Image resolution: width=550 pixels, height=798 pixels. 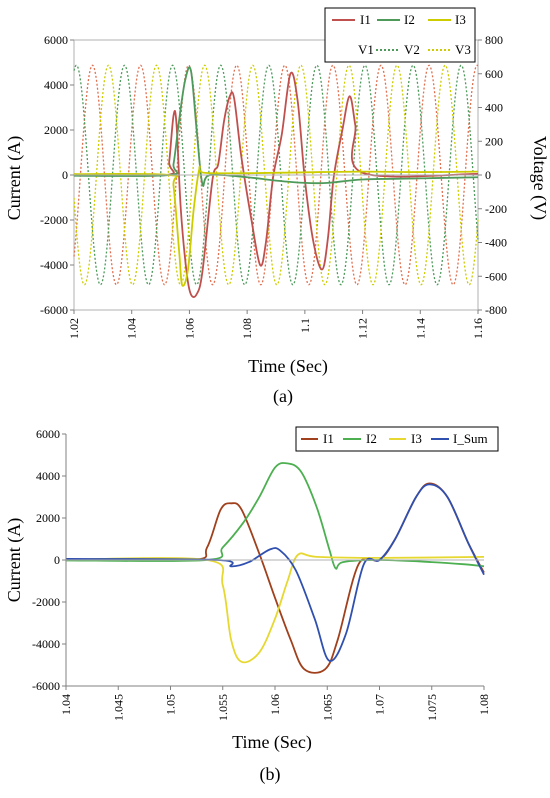 I want to click on chart-a-y2tick-label: -600, so click(x=496, y=276).